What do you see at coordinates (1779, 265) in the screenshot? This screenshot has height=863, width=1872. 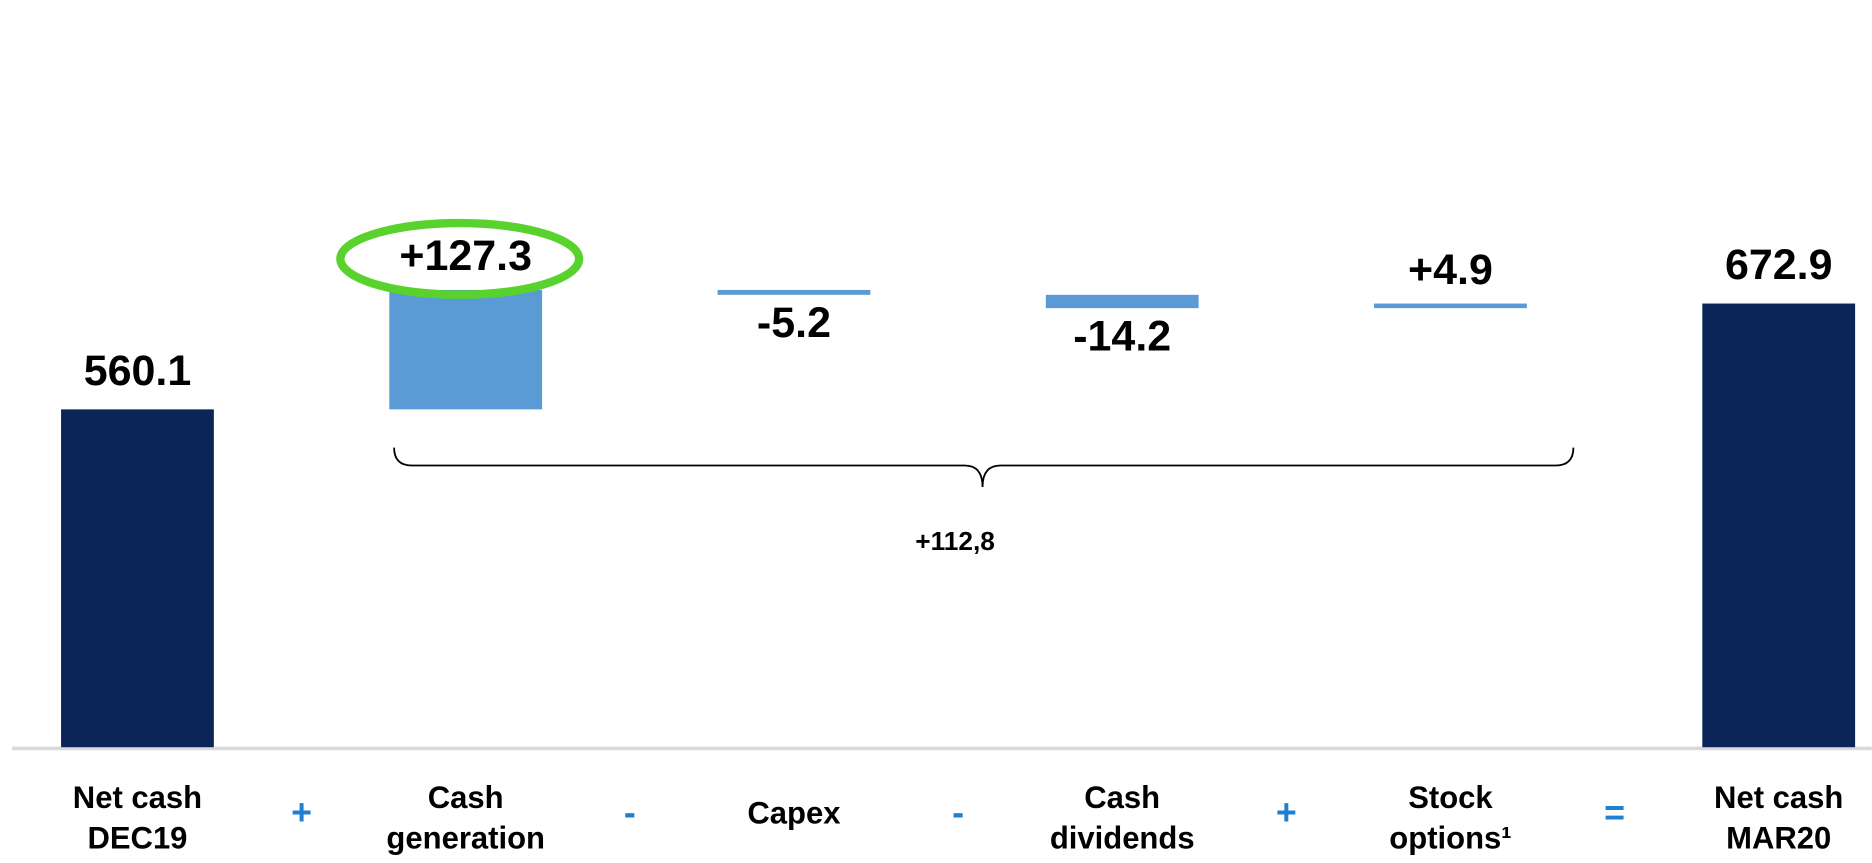 I see `value-label: 672.9` at bounding box center [1779, 265].